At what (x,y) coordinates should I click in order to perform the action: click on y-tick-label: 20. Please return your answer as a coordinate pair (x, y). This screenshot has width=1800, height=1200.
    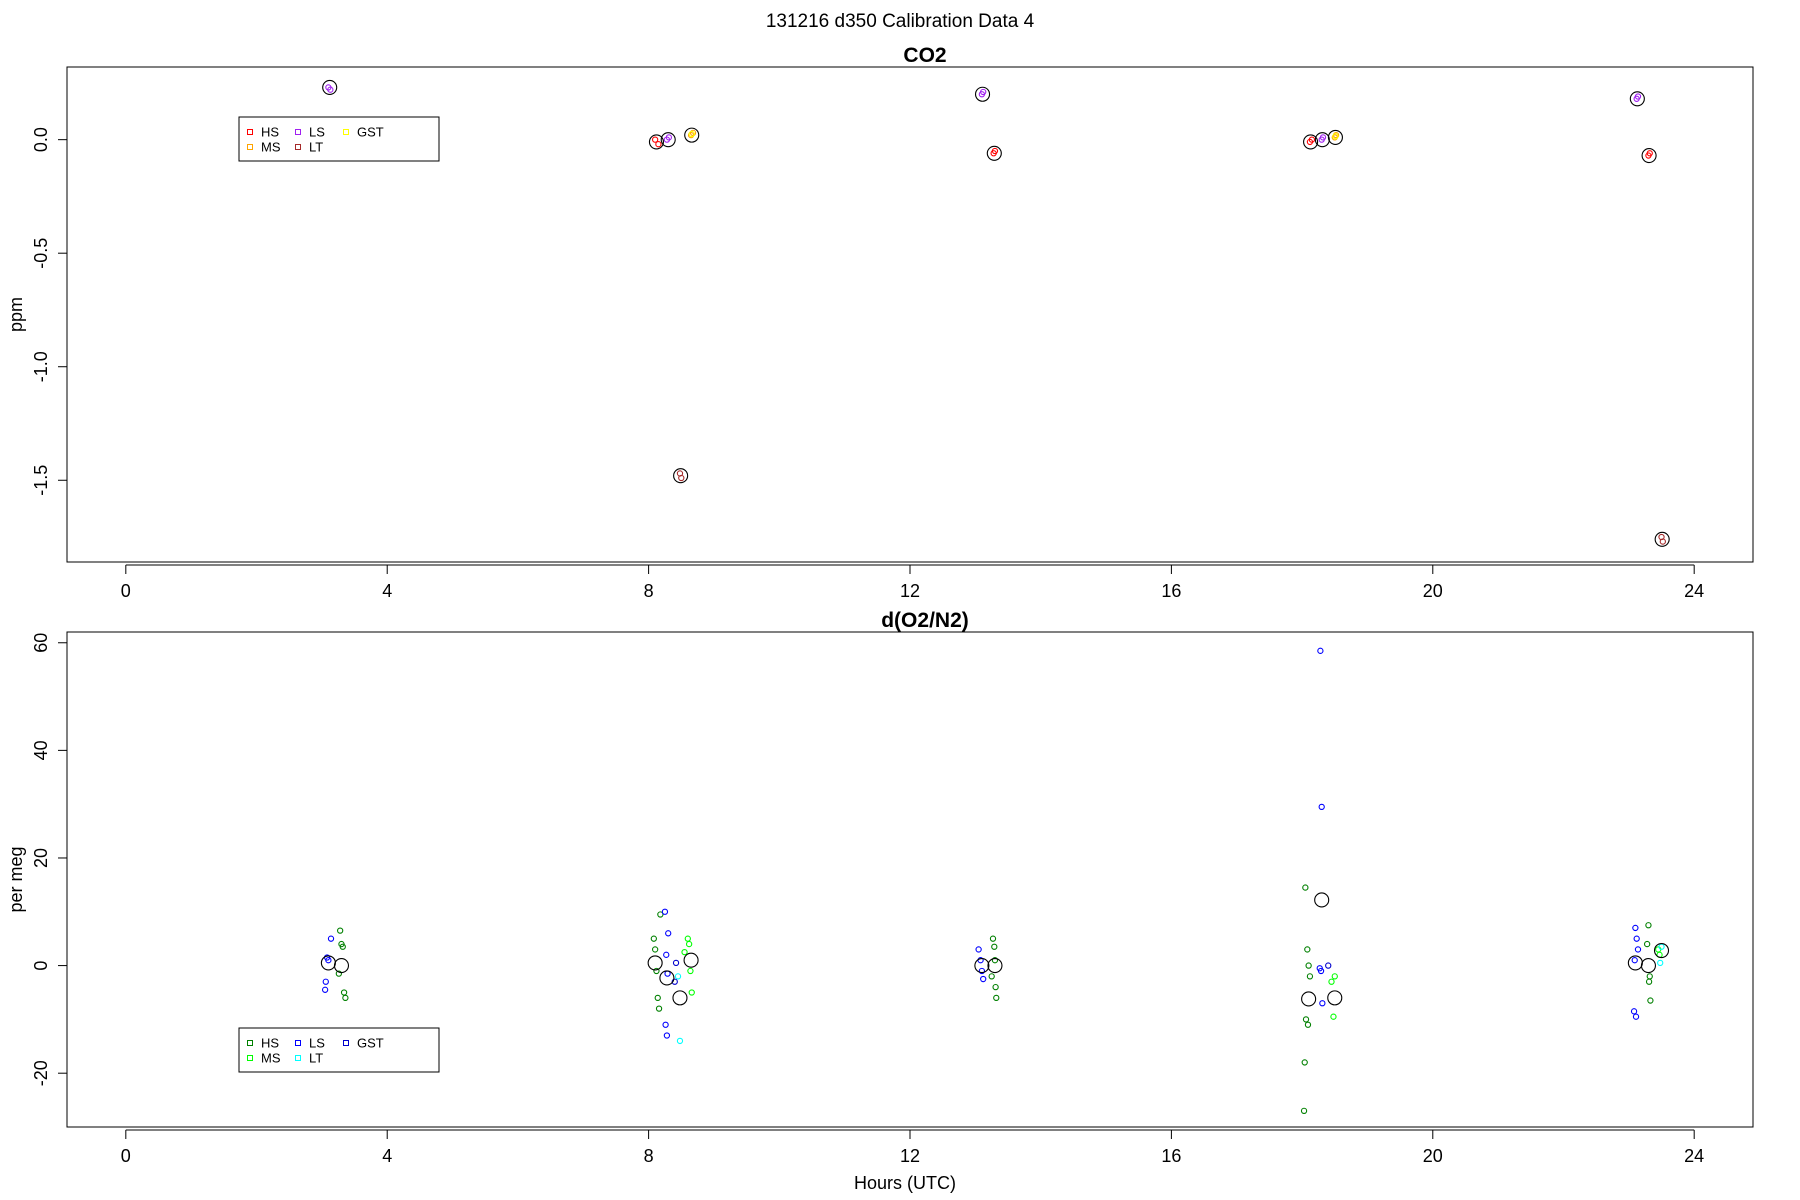
    Looking at the image, I should click on (41, 858).